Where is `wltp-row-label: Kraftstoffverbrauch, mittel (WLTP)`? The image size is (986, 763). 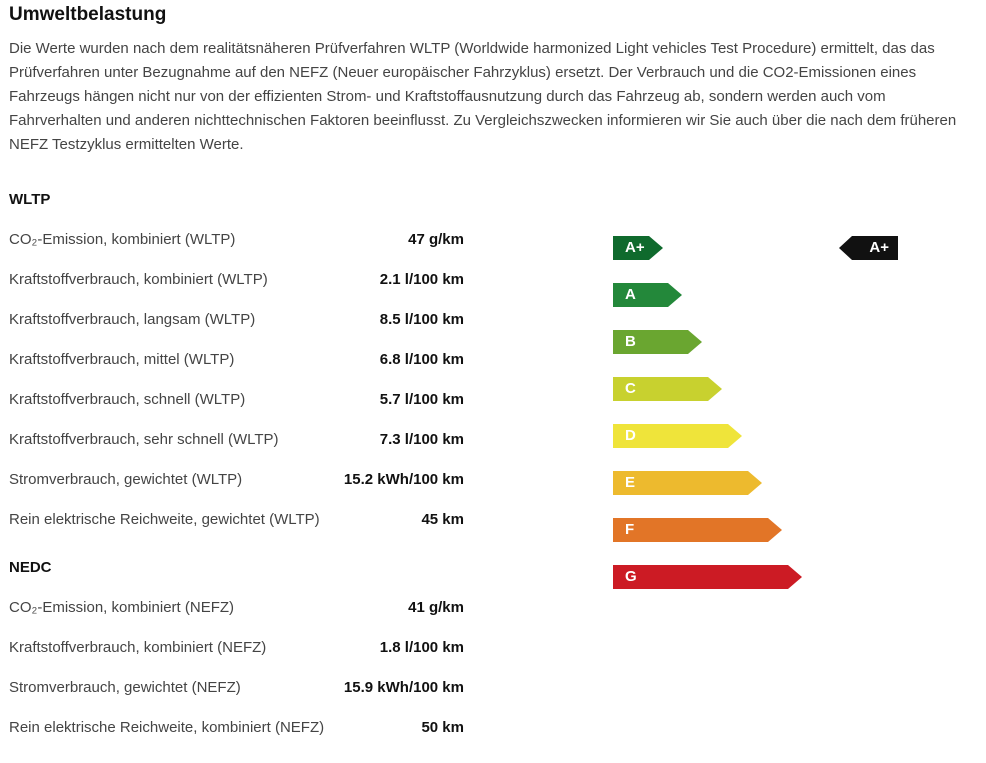 wltp-row-label: Kraftstoffverbrauch, mittel (WLTP) is located at coordinates (122, 359).